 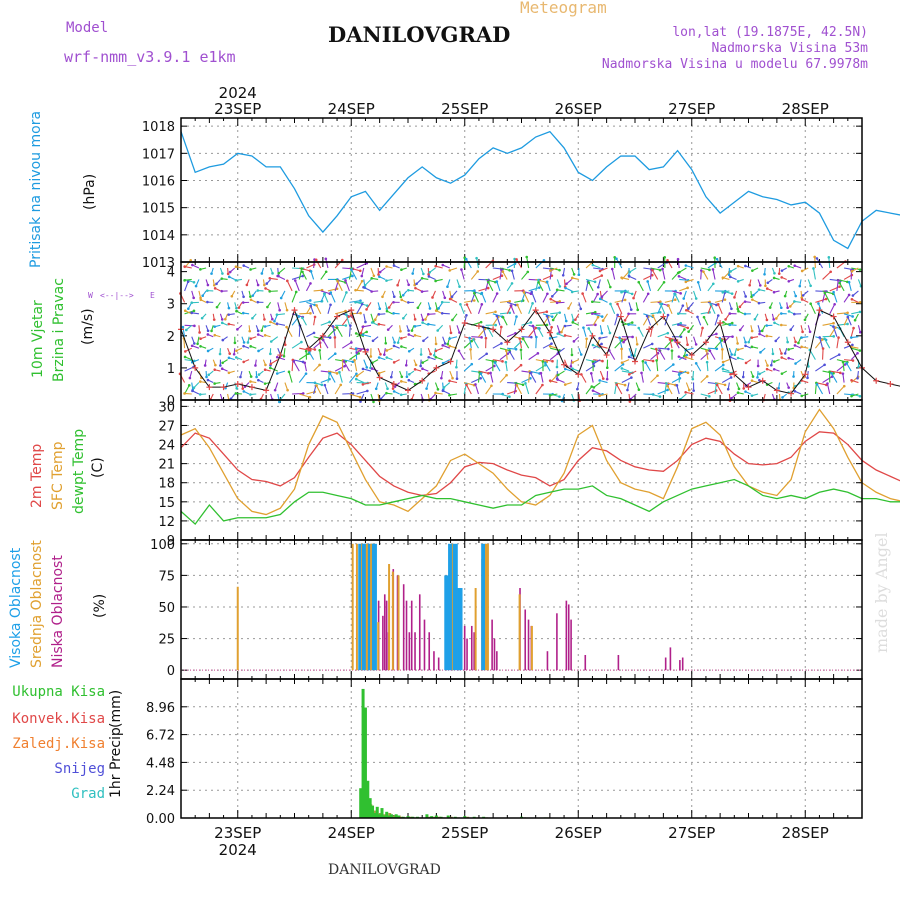 I want to click on legend-freezing-rain: Zaledj.Kisa, so click(x=58, y=744).